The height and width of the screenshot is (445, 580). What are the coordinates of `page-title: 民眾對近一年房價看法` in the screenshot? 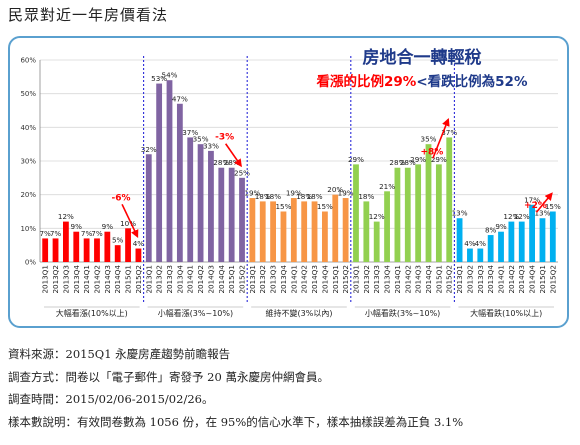 It's located at (88, 15).